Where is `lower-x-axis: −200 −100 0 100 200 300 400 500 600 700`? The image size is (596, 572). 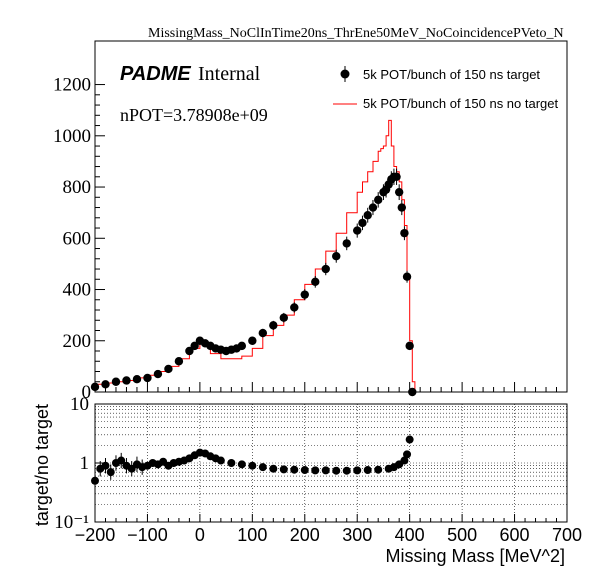
lower-x-axis: −200 −100 0 100 200 300 400 500 600 700 is located at coordinates (328, 529).